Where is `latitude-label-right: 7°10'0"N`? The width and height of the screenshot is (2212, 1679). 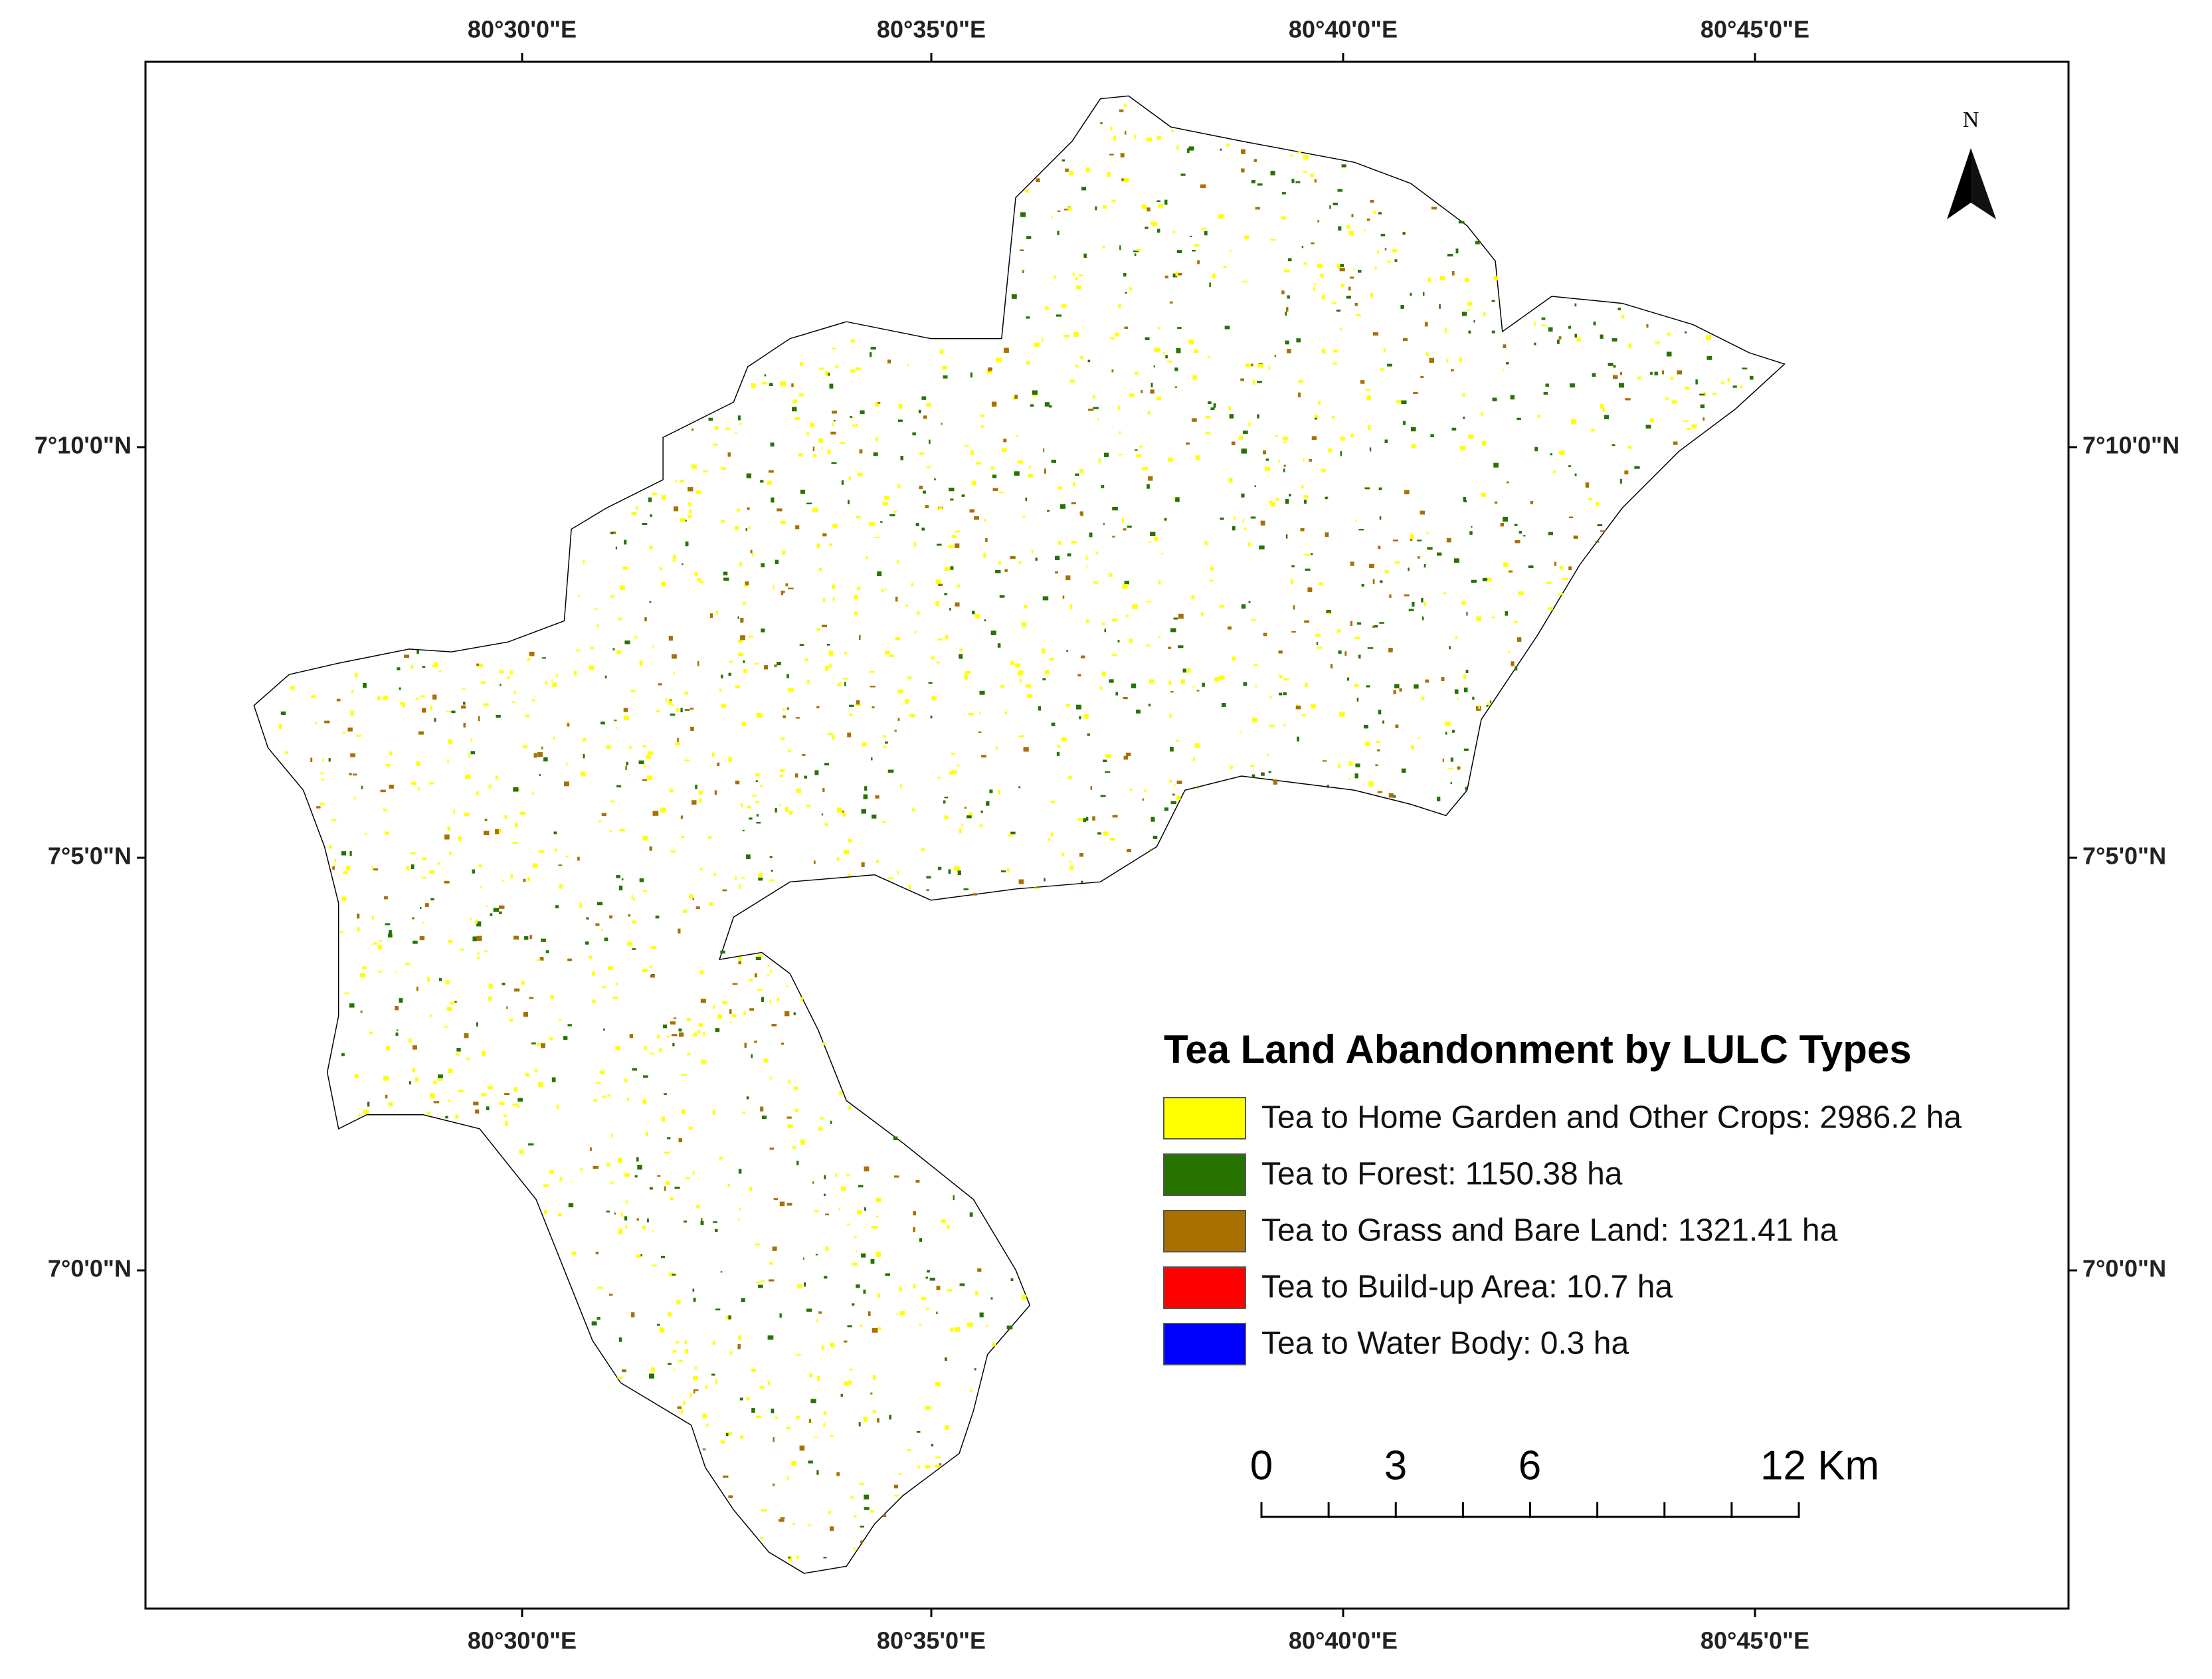
latitude-label-right: 7°10'0"N is located at coordinates (2130, 445).